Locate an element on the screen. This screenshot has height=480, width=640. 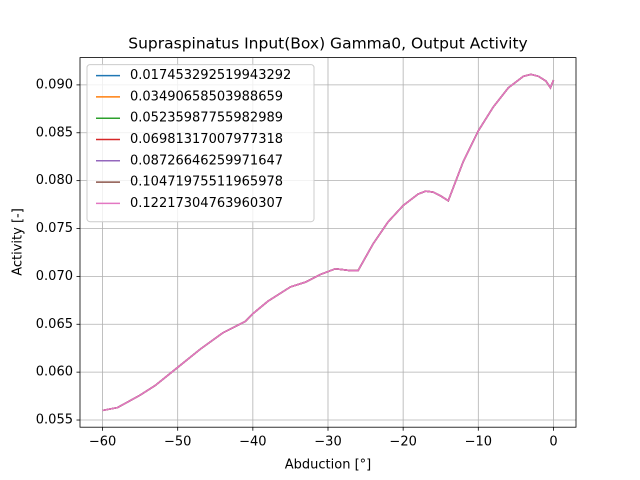
y-axis-label: Activity [-] is located at coordinates (18, 242).